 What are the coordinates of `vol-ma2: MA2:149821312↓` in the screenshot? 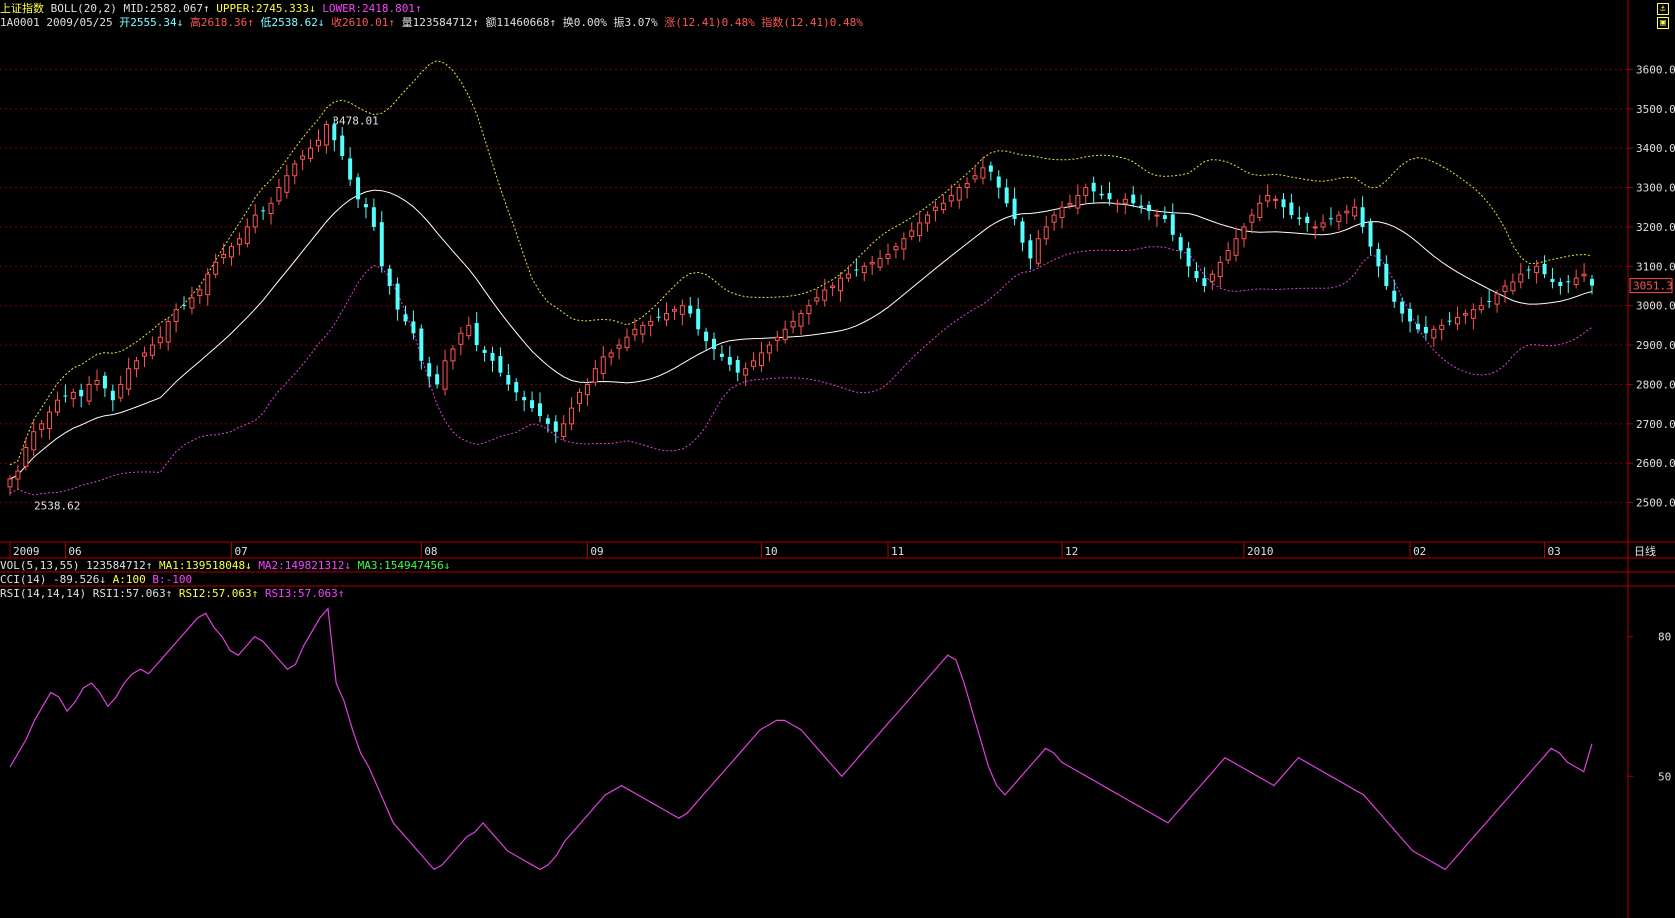 It's located at (305, 565).